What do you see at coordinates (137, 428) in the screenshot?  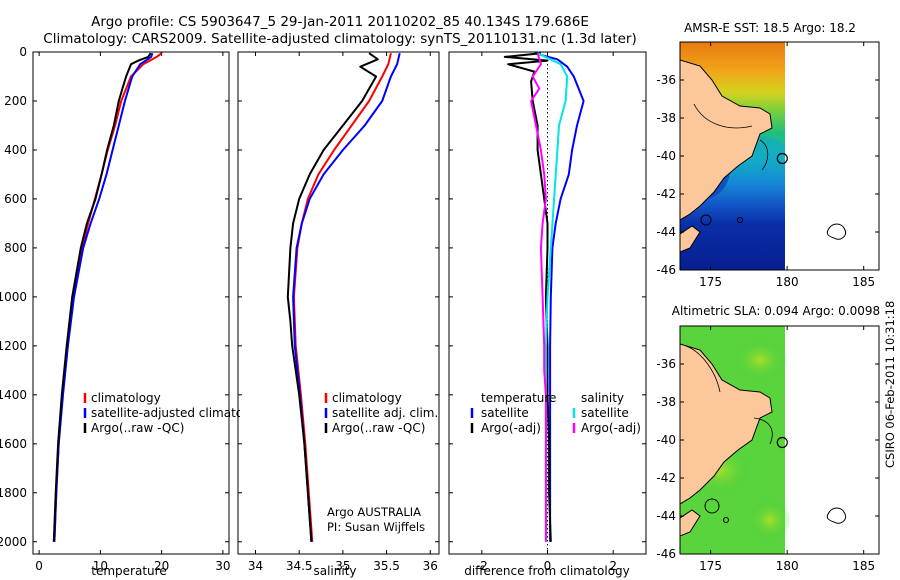 I see `legend-label-argo: Argo(..raw -QC)` at bounding box center [137, 428].